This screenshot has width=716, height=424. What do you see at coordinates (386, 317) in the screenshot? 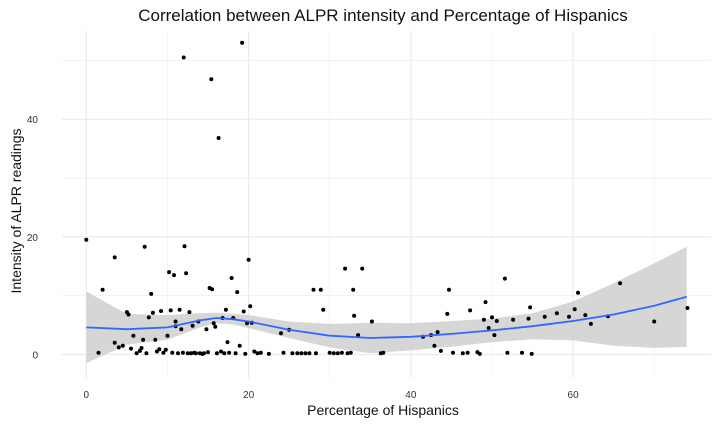
I see `smooth-trend-line` at bounding box center [386, 317].